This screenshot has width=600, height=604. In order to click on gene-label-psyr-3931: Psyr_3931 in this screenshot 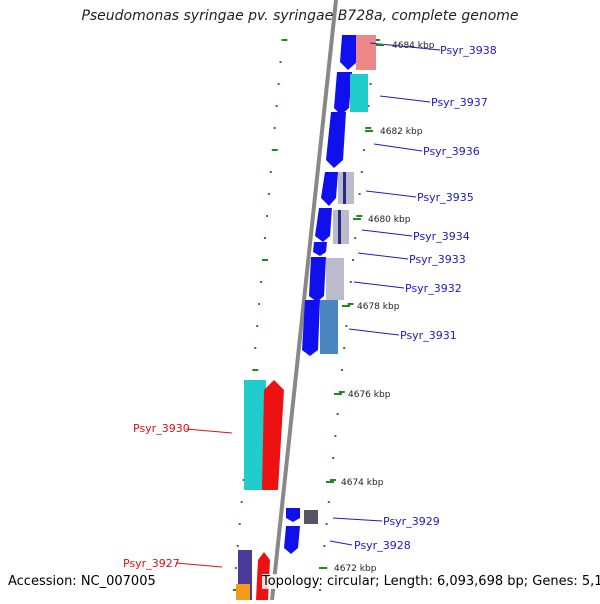, I will do `click(428, 335)`.